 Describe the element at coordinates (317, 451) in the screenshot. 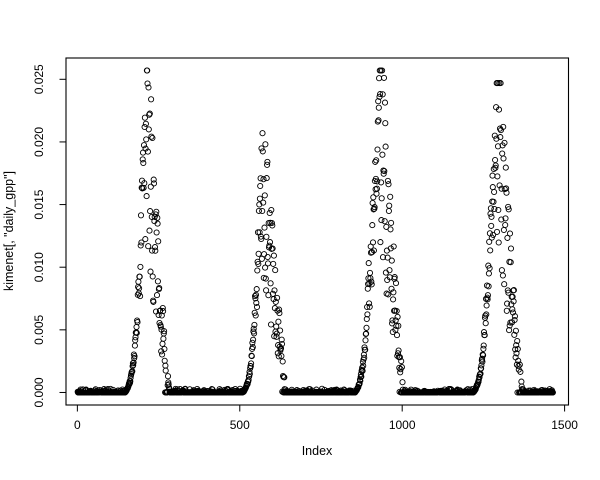

I see `x-axis-label: Index` at that location.